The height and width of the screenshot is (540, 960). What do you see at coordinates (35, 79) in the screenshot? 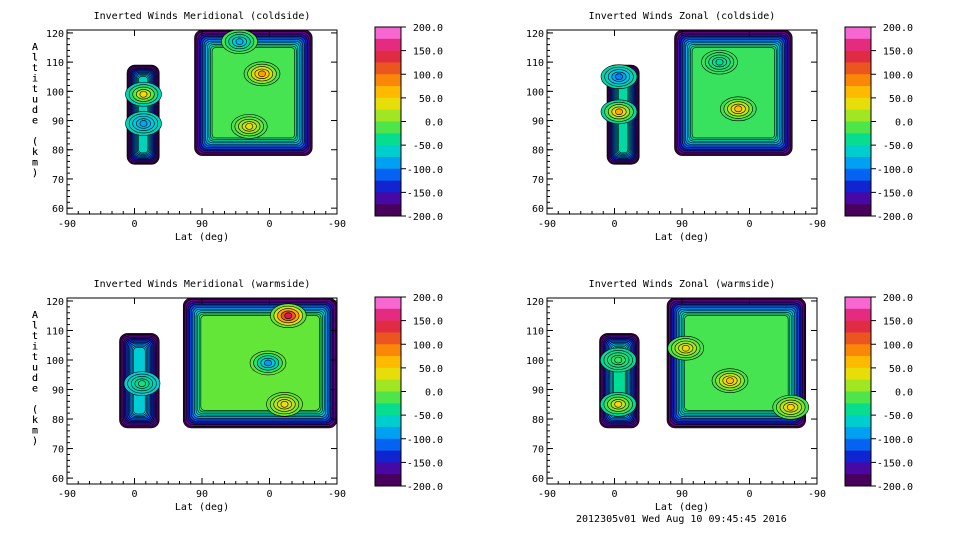
I see `y-axis-label-char: i` at bounding box center [35, 79].